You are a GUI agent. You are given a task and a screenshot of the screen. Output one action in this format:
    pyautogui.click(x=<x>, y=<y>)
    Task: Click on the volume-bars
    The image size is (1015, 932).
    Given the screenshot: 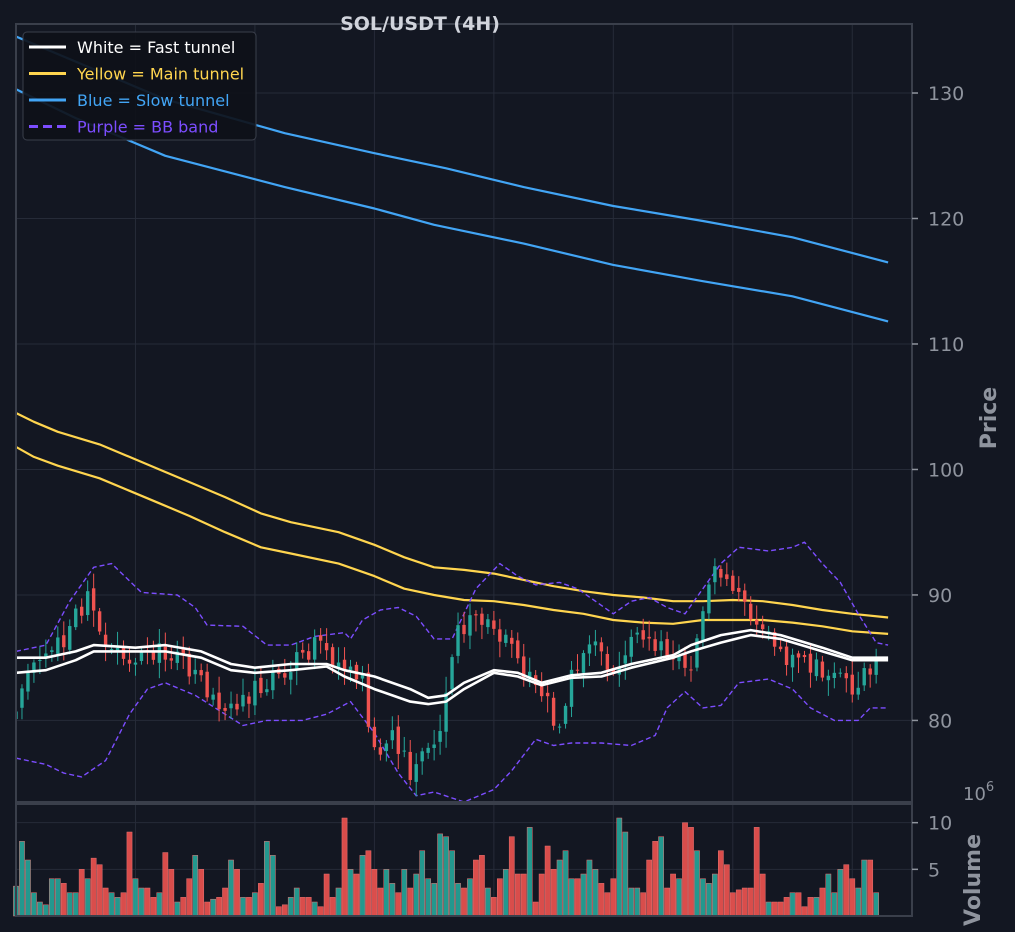 What is the action you would take?
    pyautogui.click(x=446, y=867)
    